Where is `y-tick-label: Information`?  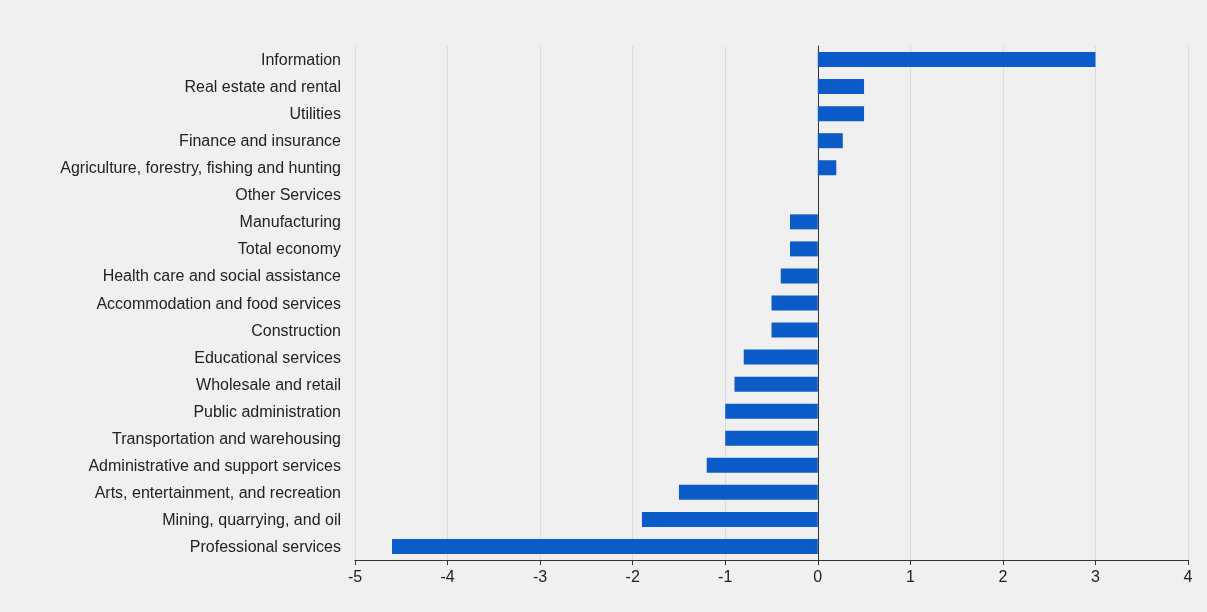
y-tick-label: Information is located at coordinates (300, 60).